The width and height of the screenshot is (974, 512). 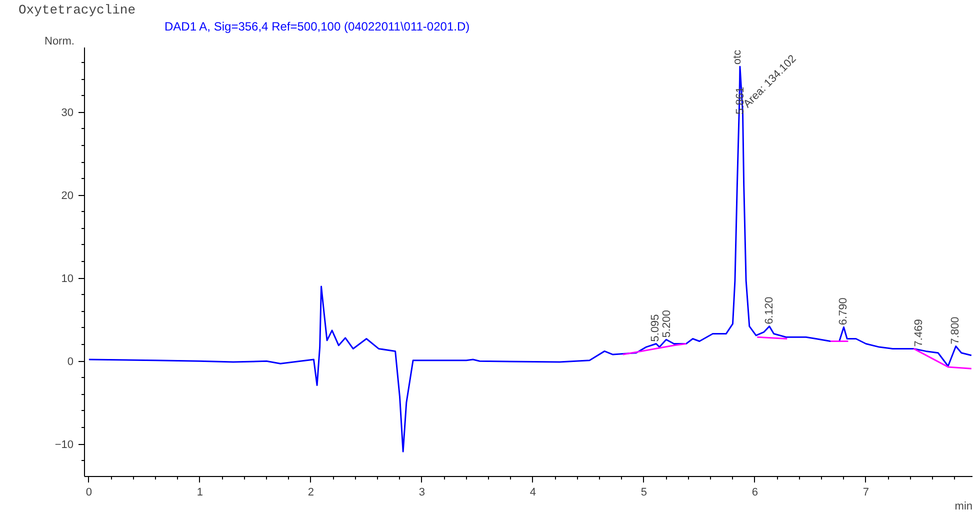 I want to click on annotation: 5.200, so click(x=667, y=324).